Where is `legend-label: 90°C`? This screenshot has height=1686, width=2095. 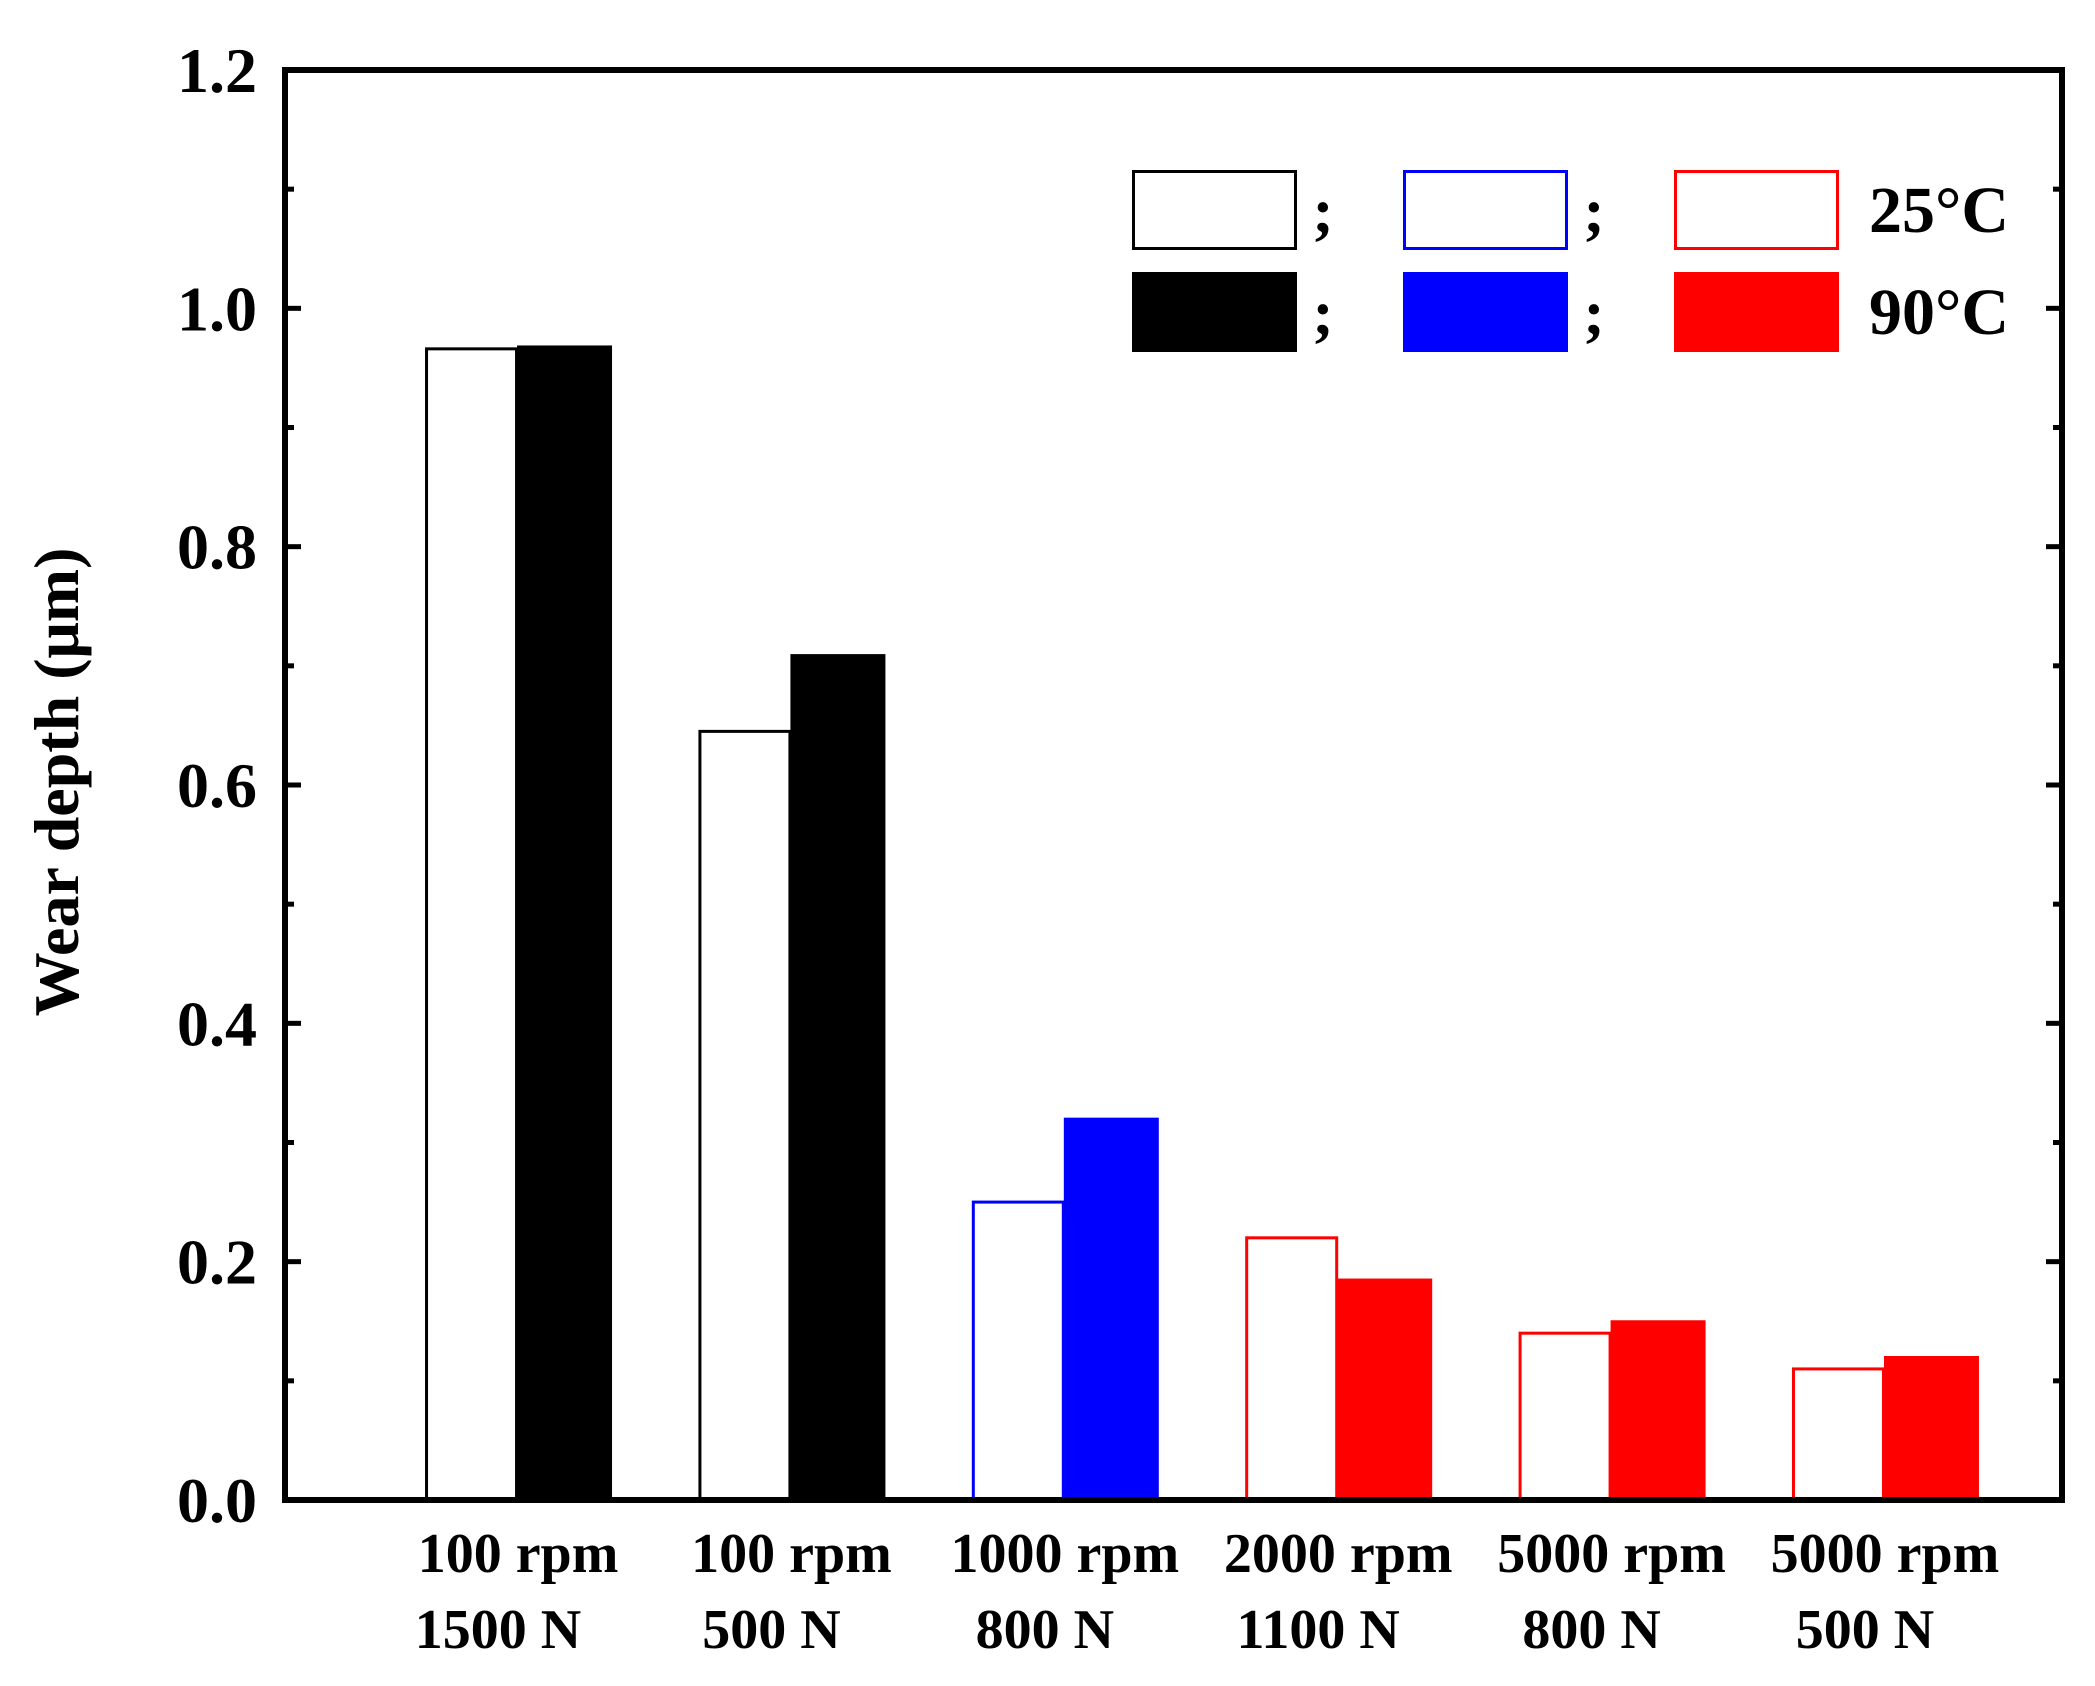
legend-label: 90°C is located at coordinates (1939, 312).